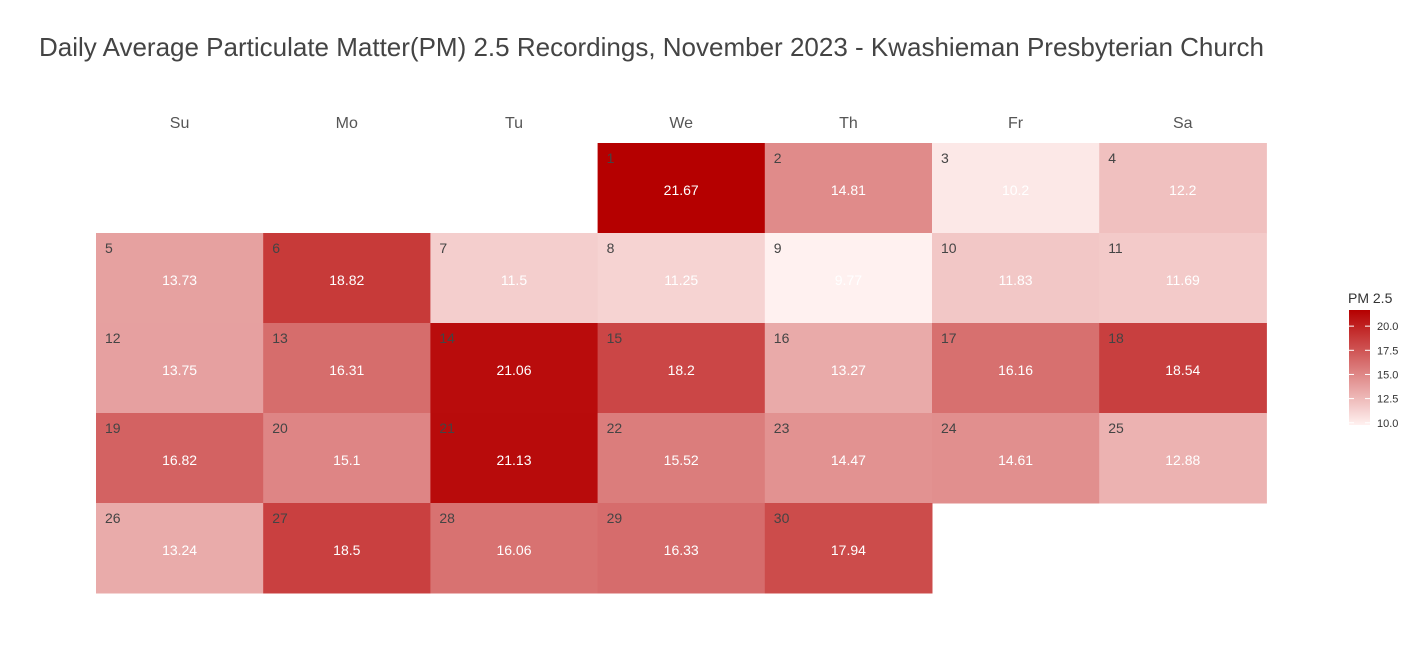 The width and height of the screenshot is (1427, 663). What do you see at coordinates (180, 123) in the screenshot?
I see `weekday-header-su: Su` at bounding box center [180, 123].